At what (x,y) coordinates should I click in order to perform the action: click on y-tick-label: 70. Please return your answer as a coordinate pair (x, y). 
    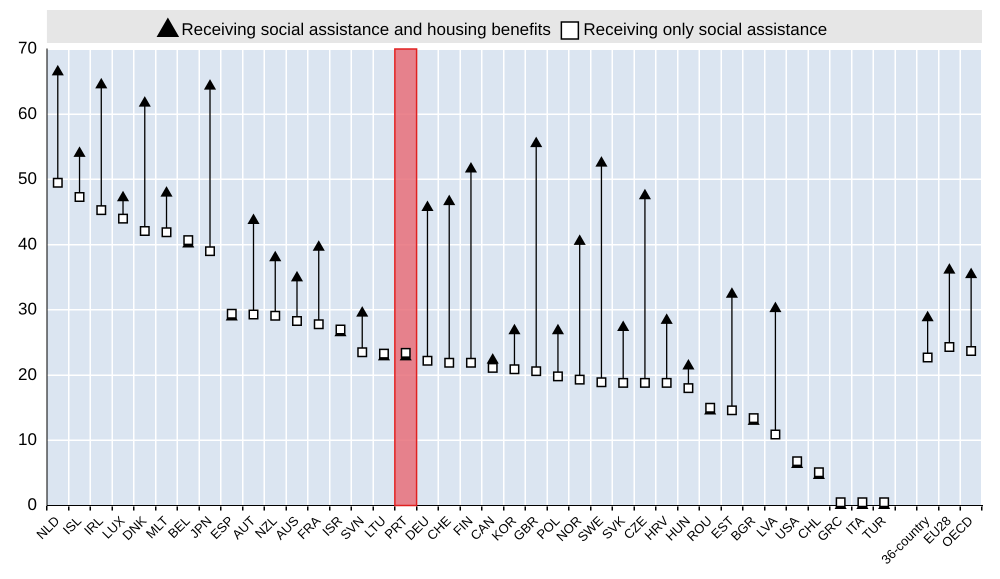
    Looking at the image, I should click on (27, 48).